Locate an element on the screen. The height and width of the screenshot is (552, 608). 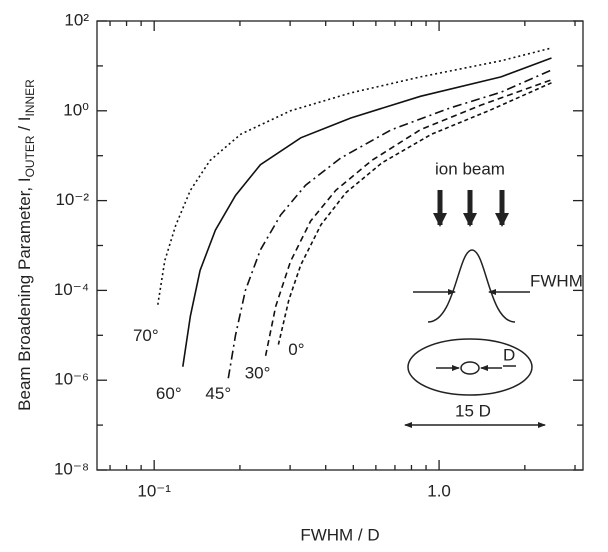
x-tick-label: 10⁻¹ is located at coordinates (154, 490).